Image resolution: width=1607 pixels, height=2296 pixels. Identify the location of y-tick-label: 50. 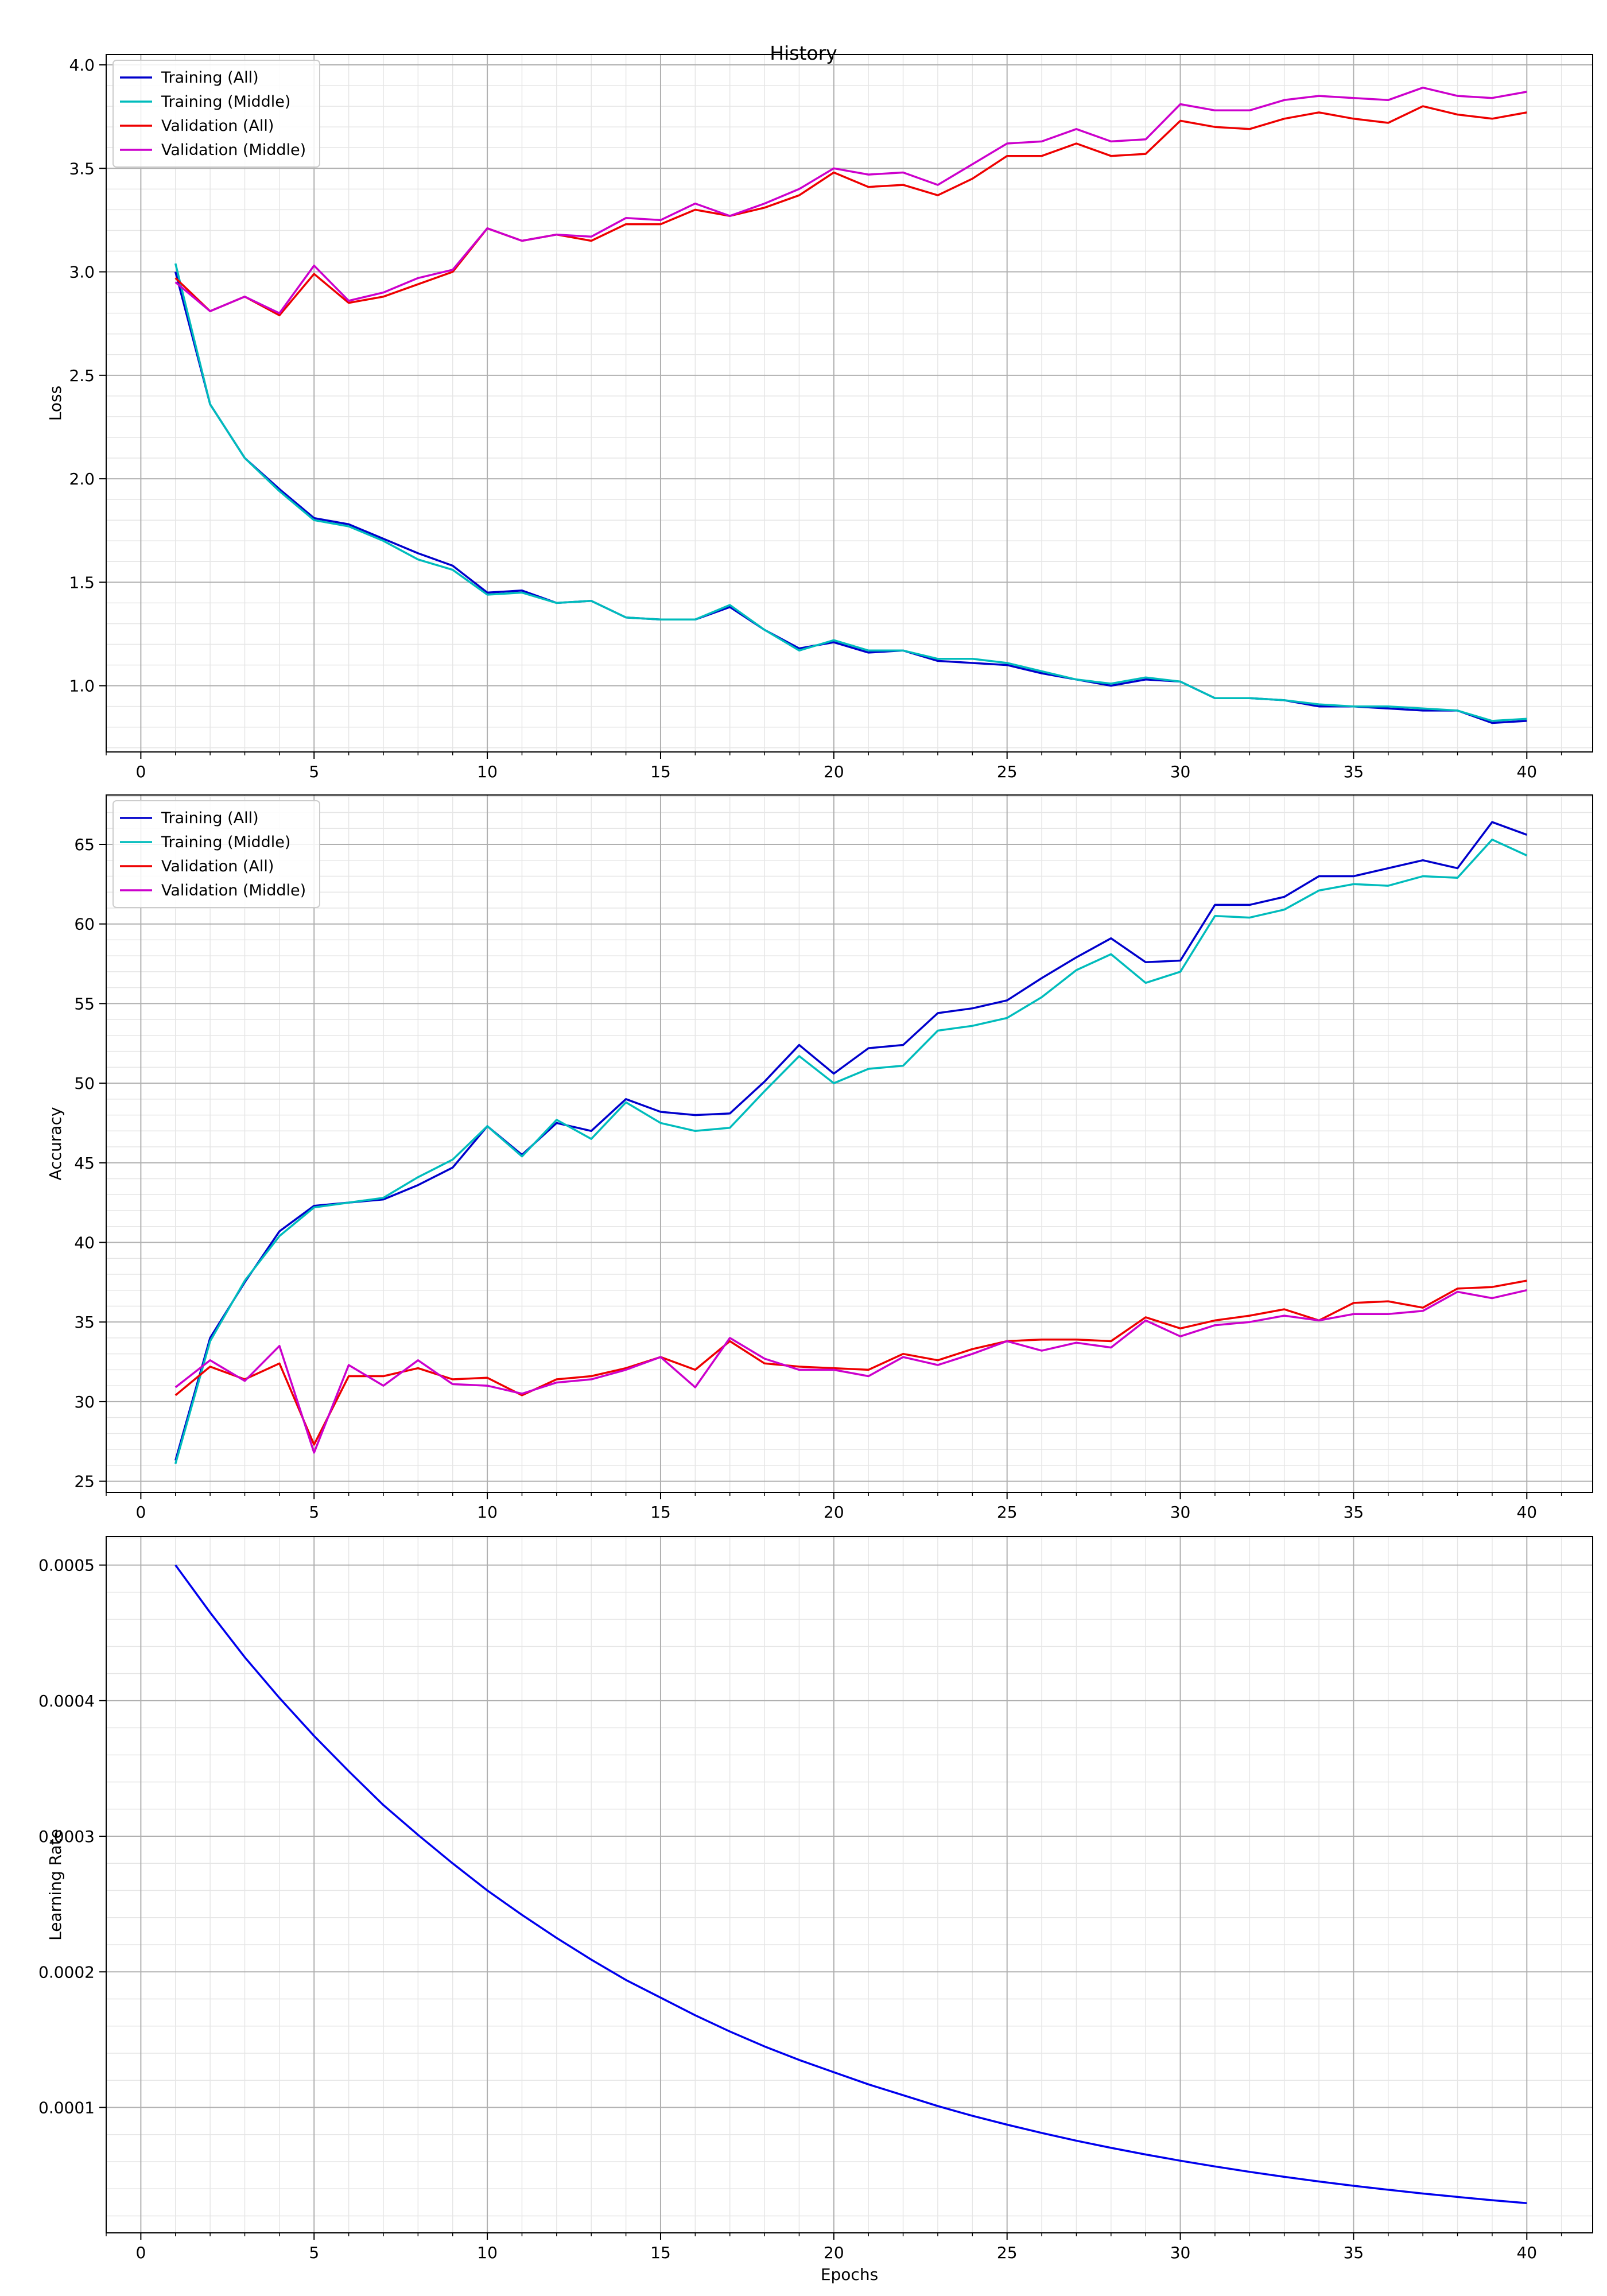
(85, 1083).